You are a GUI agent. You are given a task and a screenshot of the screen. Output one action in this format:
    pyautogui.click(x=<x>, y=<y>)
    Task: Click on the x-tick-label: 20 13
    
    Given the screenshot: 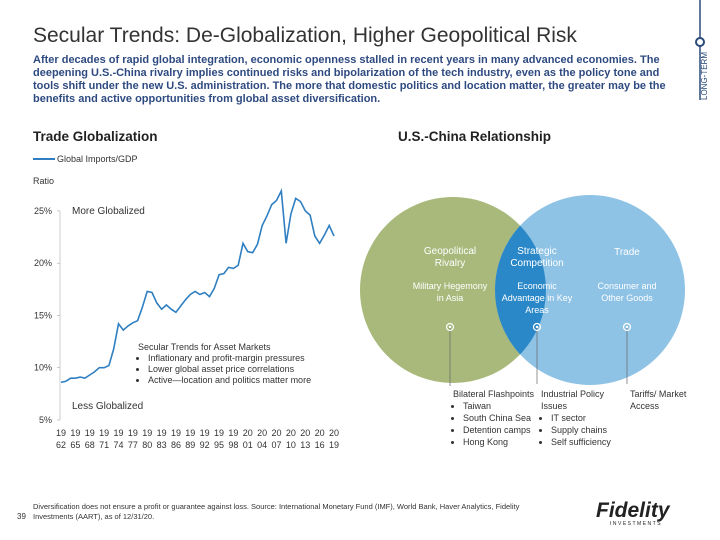 What is the action you would take?
    pyautogui.click(x=305, y=439)
    